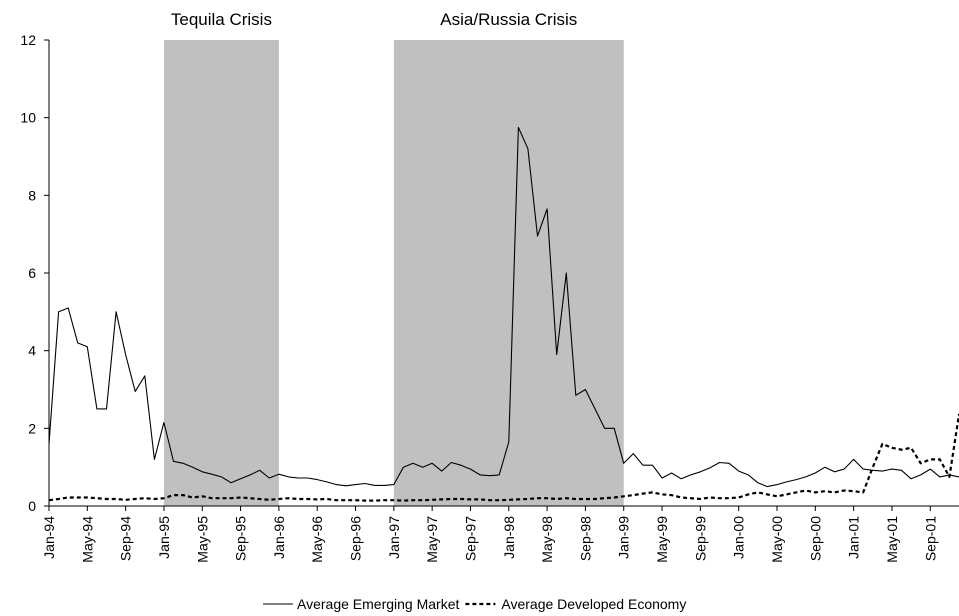 Image resolution: width=959 pixels, height=616 pixels. What do you see at coordinates (221, 19) in the screenshot?
I see `shaded-period-label-0: Tequila Crisis` at bounding box center [221, 19].